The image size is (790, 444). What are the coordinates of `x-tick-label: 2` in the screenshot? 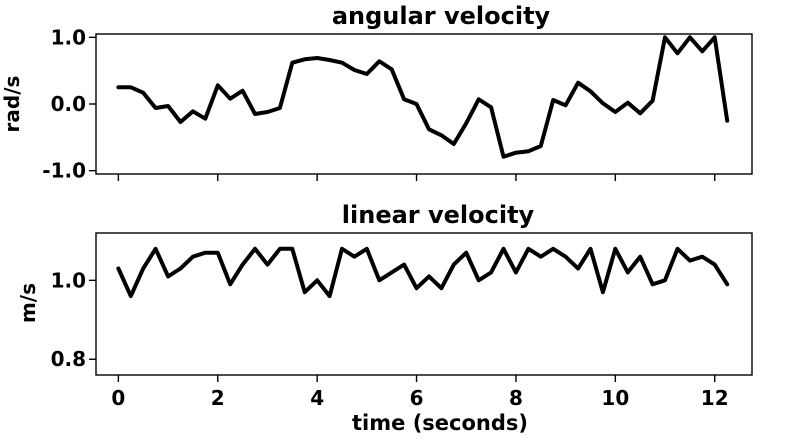 It's located at (218, 398).